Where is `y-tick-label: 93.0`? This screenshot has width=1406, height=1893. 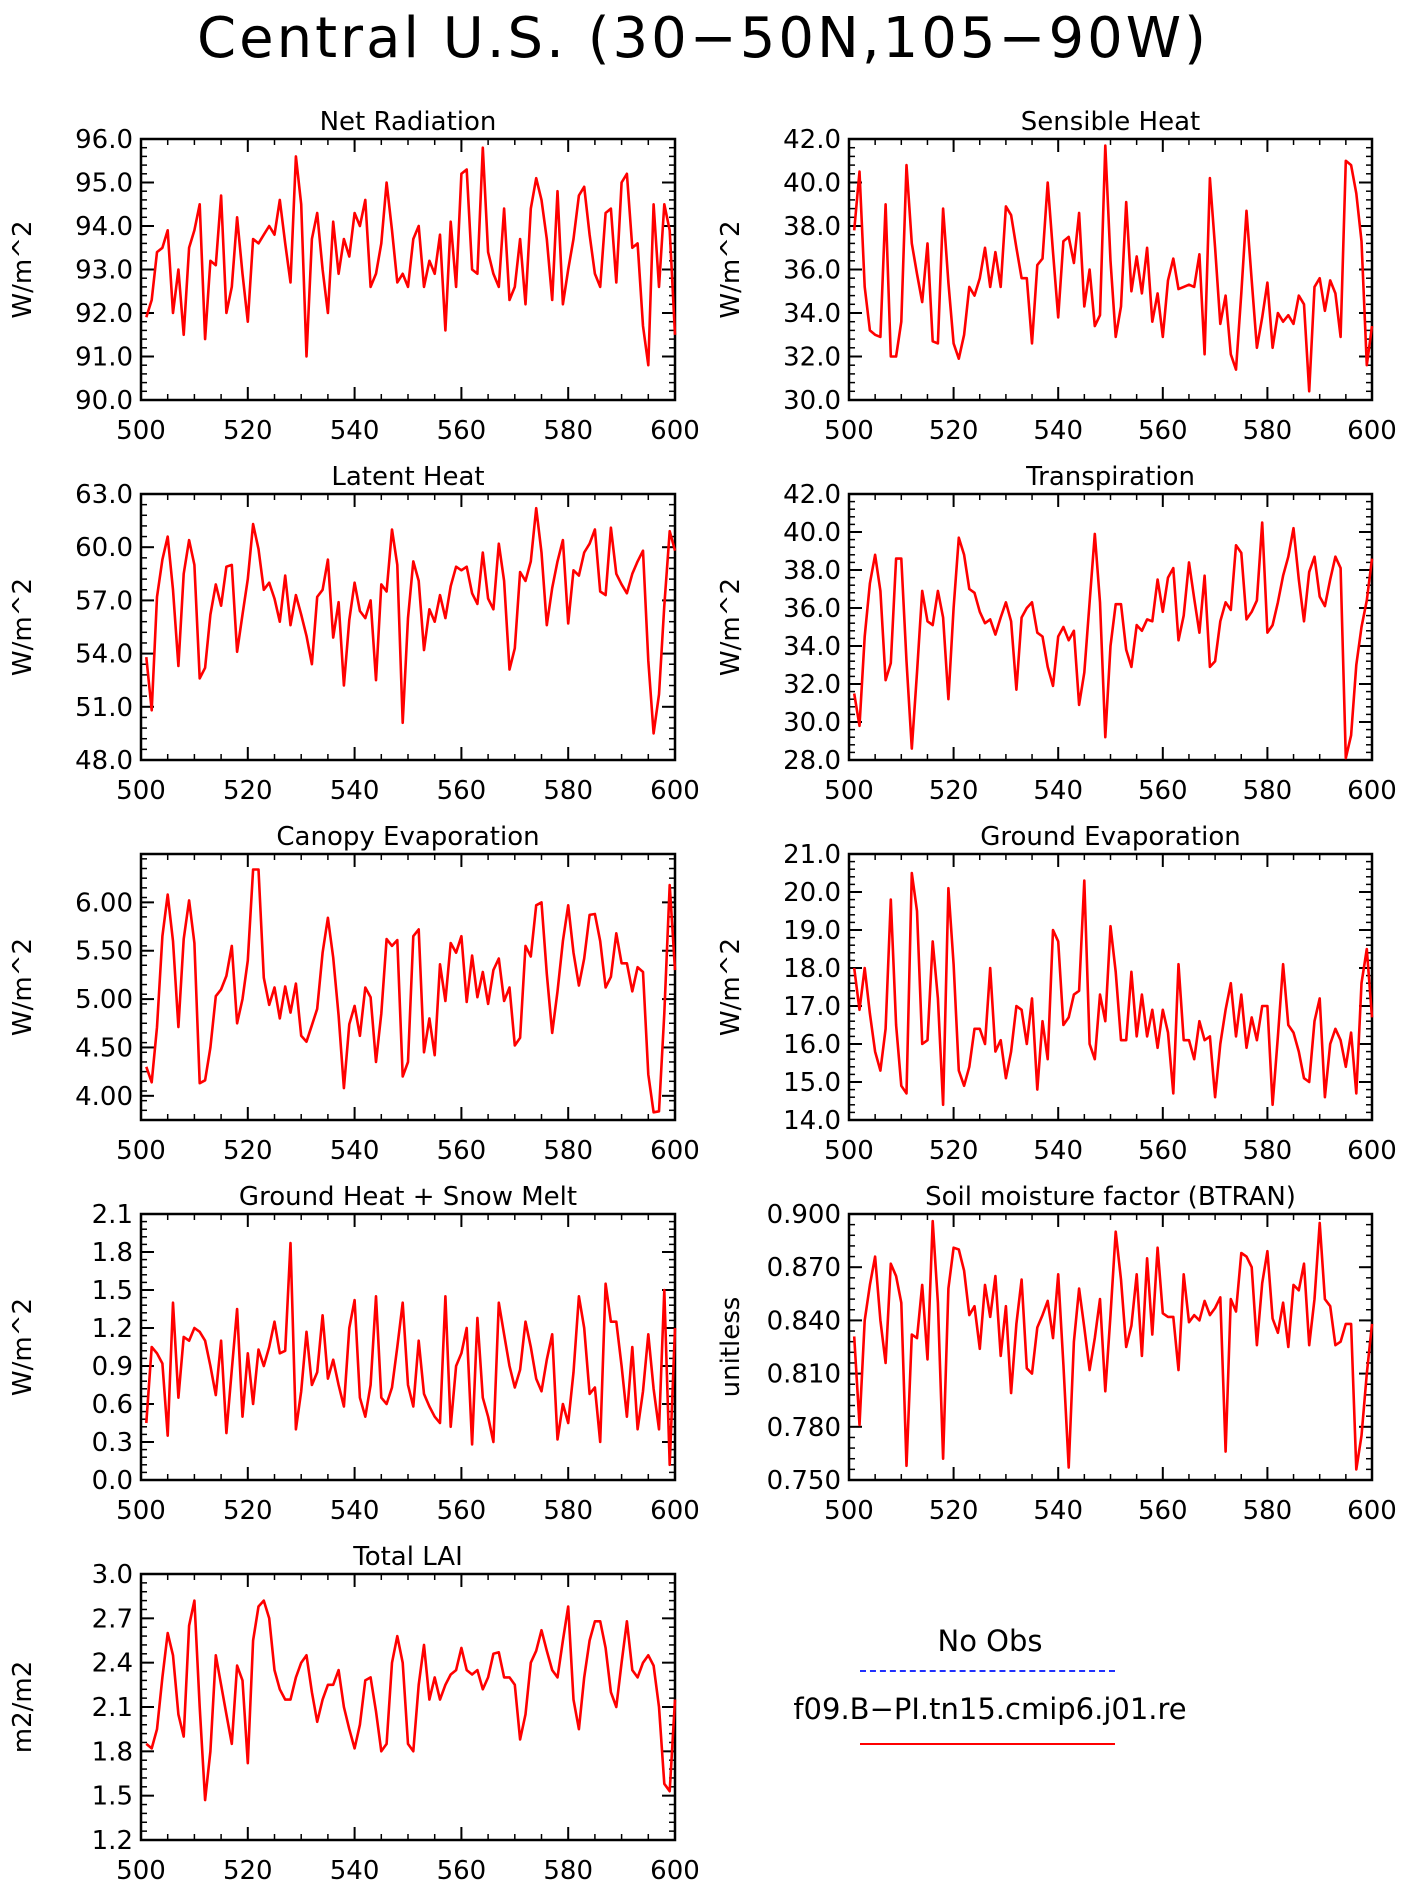
y-tick-label: 93.0 is located at coordinates (104, 271).